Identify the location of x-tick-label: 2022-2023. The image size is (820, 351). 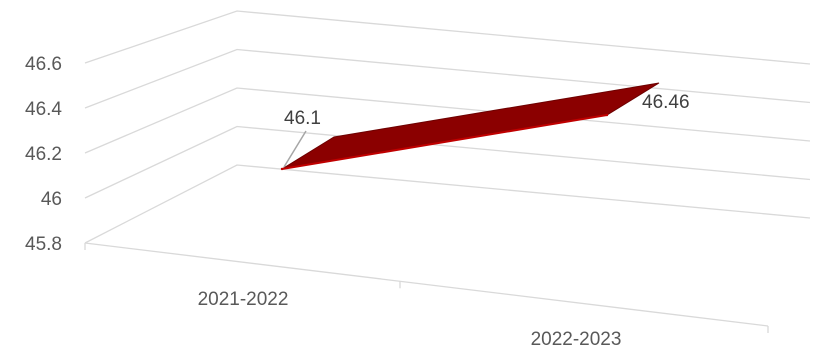
(576, 339).